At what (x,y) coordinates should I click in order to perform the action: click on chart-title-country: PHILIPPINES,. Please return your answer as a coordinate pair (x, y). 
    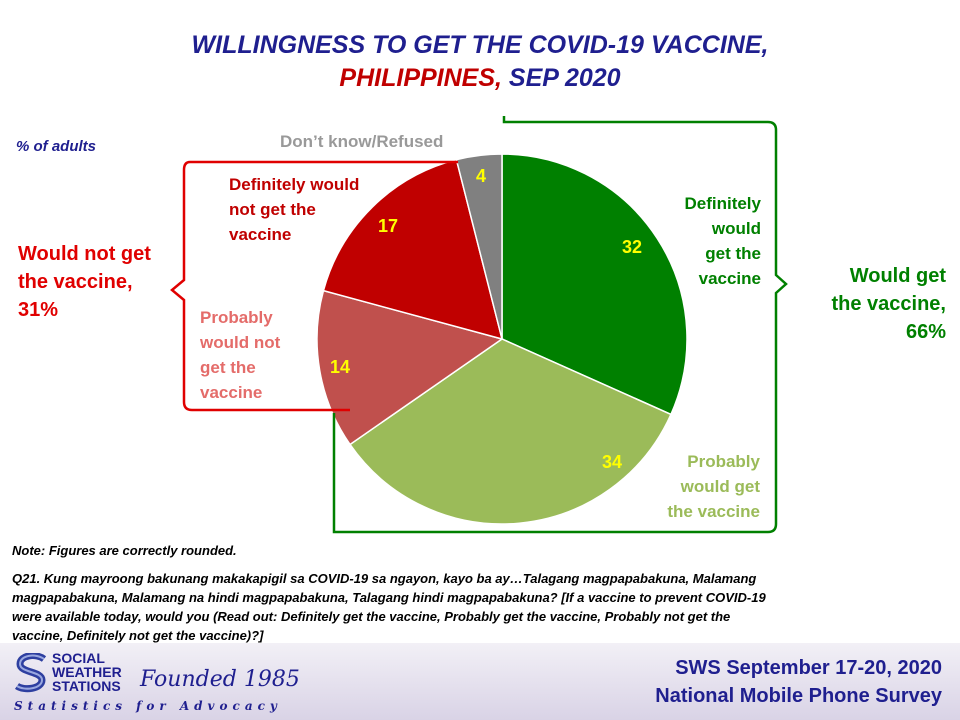
    Looking at the image, I should click on (420, 78).